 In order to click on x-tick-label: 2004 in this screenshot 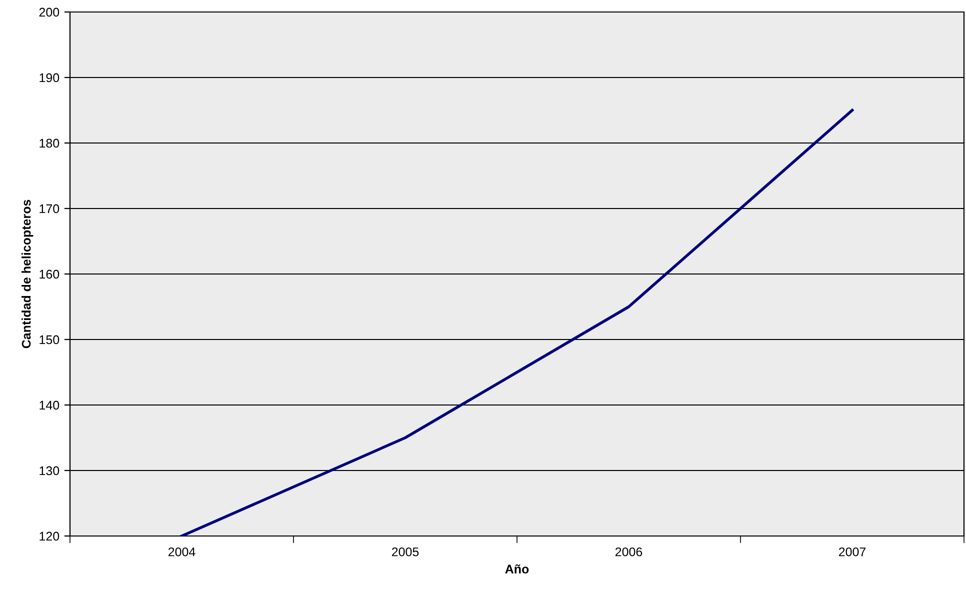, I will do `click(182, 551)`.